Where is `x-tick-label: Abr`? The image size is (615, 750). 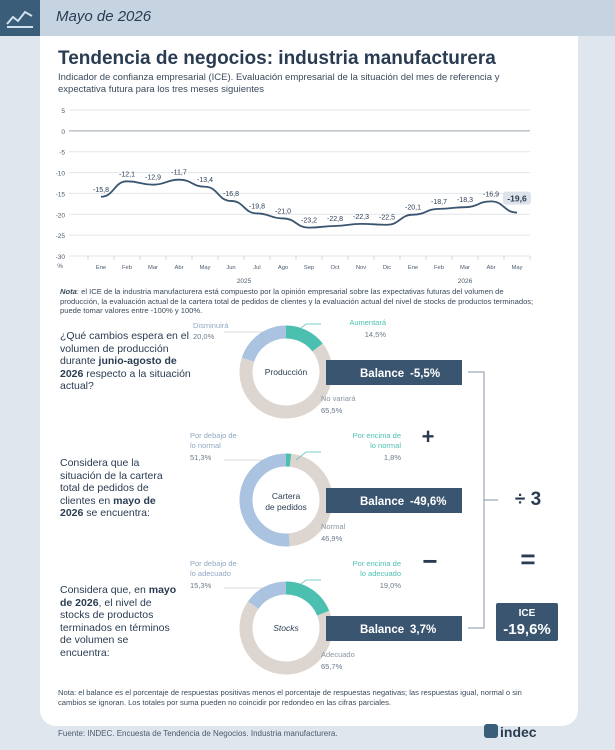
x-tick-label: Abr is located at coordinates (178, 268).